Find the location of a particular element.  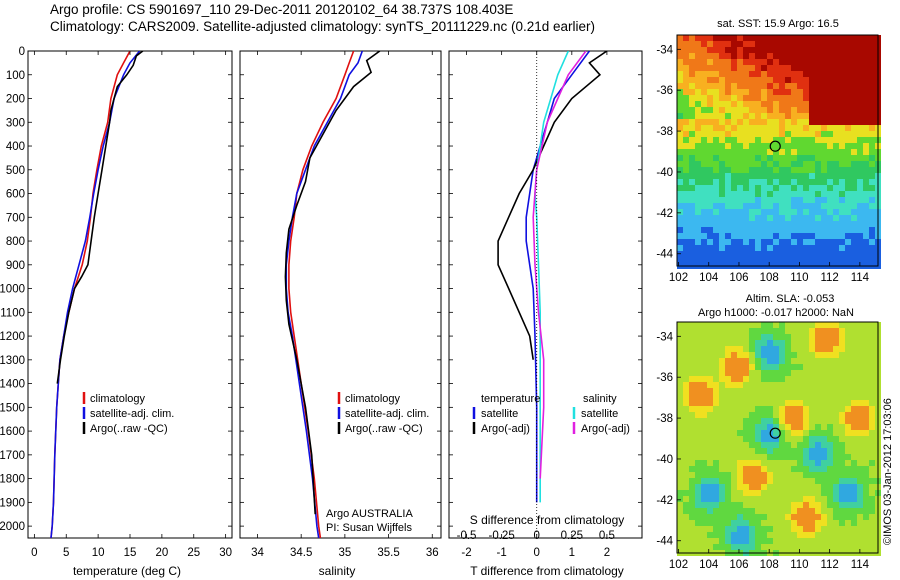

x-tick-label: 30 is located at coordinates (225, 553).